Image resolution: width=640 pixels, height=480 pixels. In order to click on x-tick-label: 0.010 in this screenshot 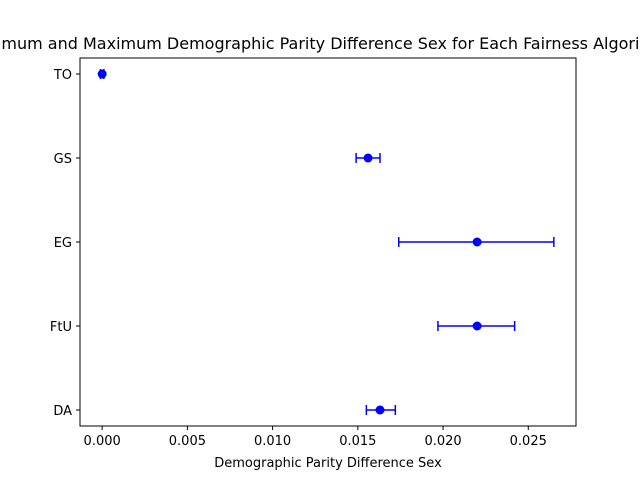, I will do `click(272, 441)`.